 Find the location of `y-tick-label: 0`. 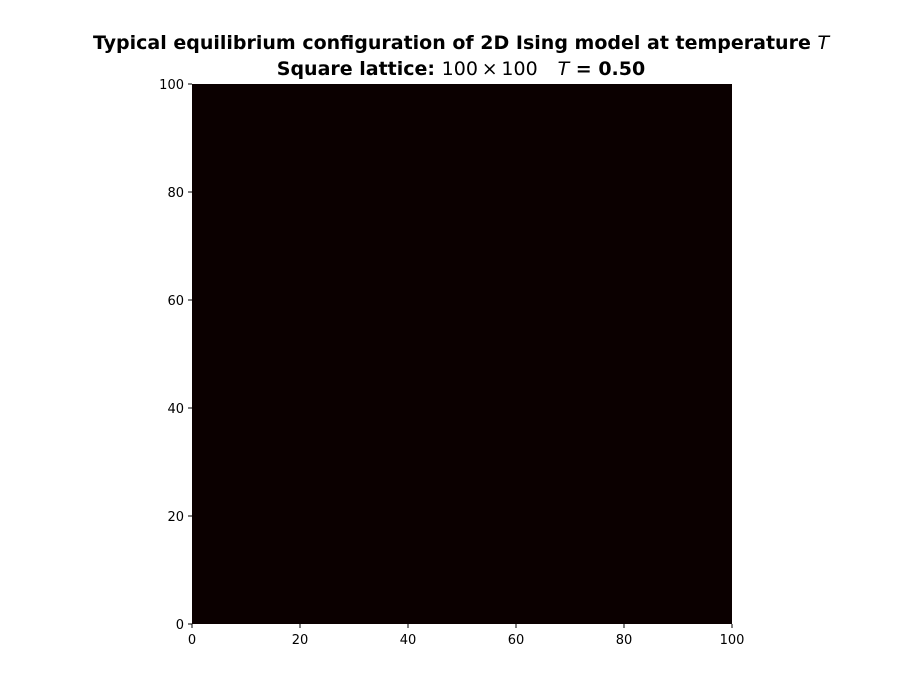

y-tick-label: 0 is located at coordinates (180, 625).